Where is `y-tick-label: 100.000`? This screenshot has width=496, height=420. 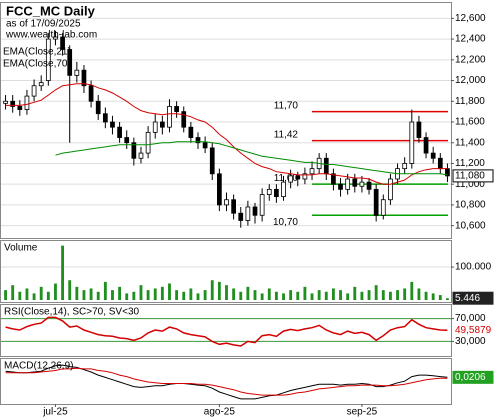
y-tick-label: 100.000 is located at coordinates (473, 267).